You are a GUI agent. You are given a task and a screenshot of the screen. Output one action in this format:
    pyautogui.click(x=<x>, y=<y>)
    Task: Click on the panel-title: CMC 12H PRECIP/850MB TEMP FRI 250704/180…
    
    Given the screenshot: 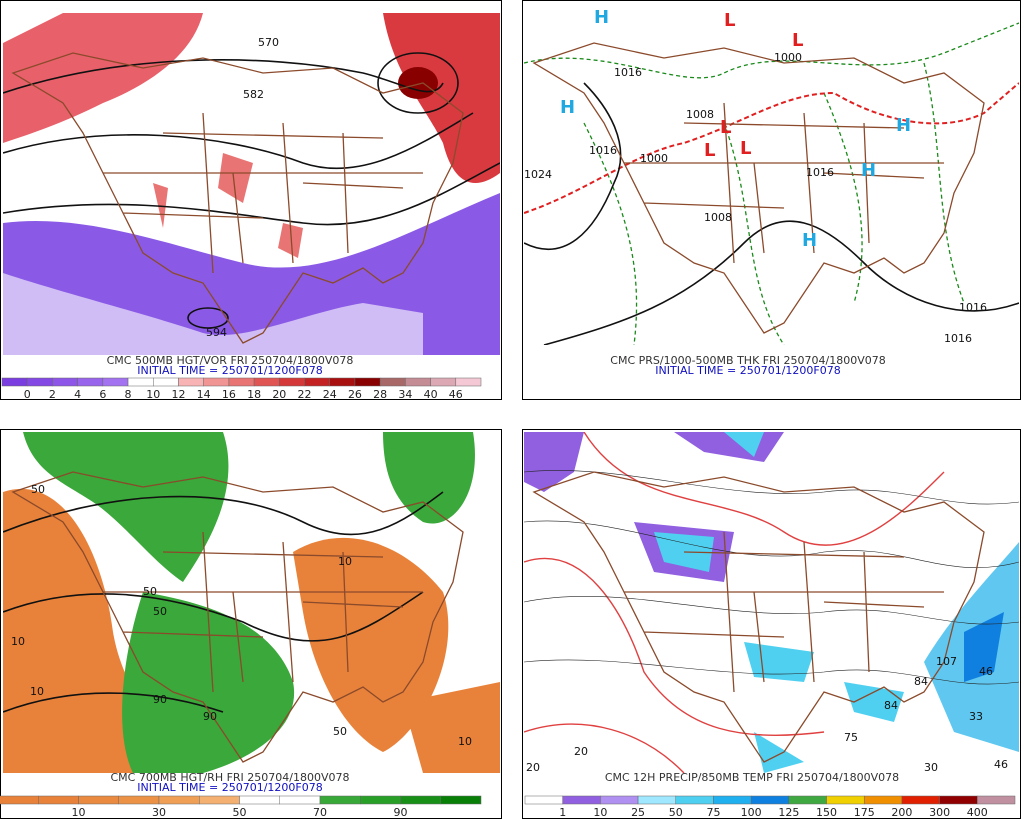 What is the action you would take?
    pyautogui.click(x=752, y=777)
    